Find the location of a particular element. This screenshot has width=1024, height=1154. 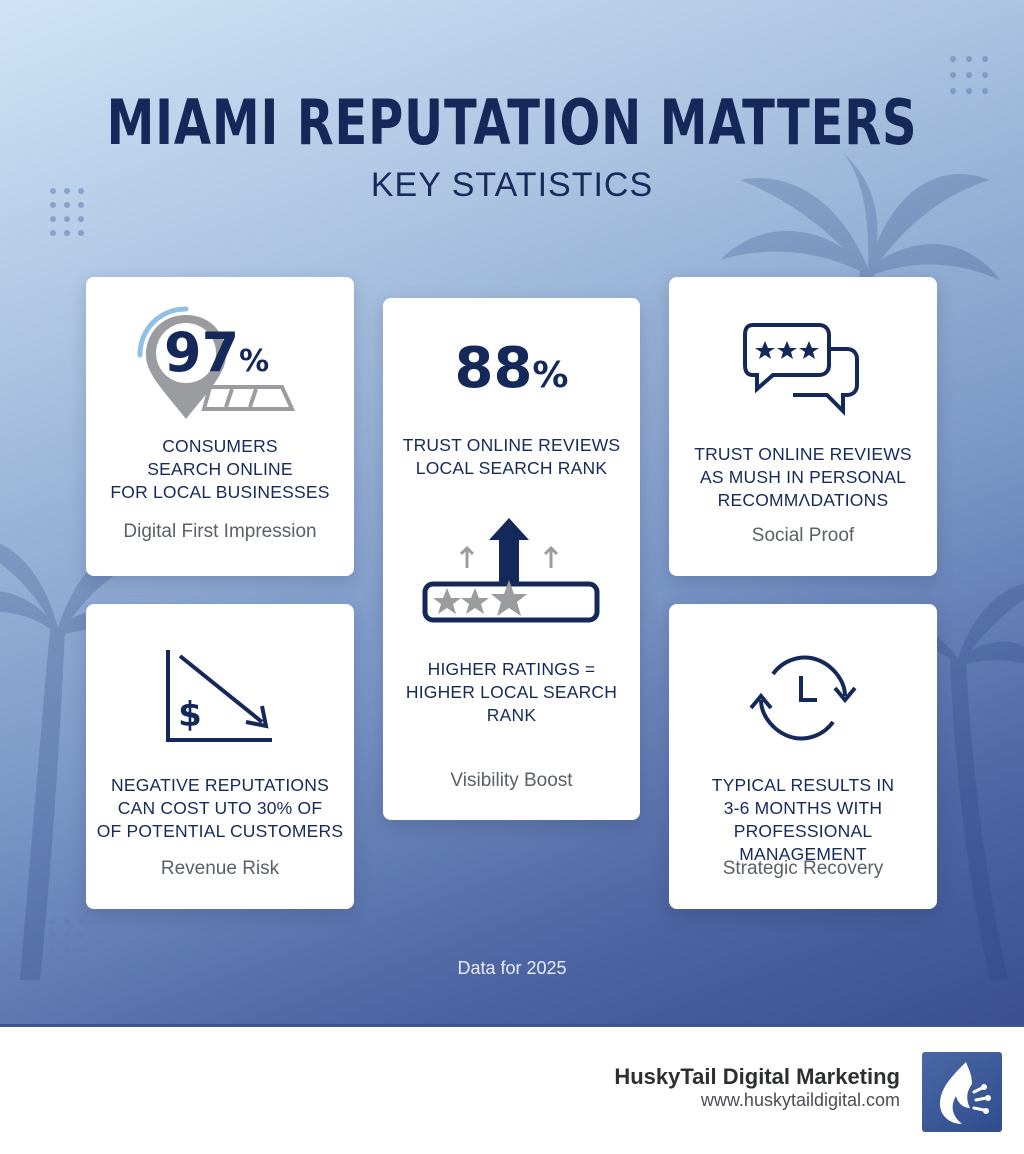

brand-name: HuskyTail Digital Marketing is located at coordinates (757, 1076).